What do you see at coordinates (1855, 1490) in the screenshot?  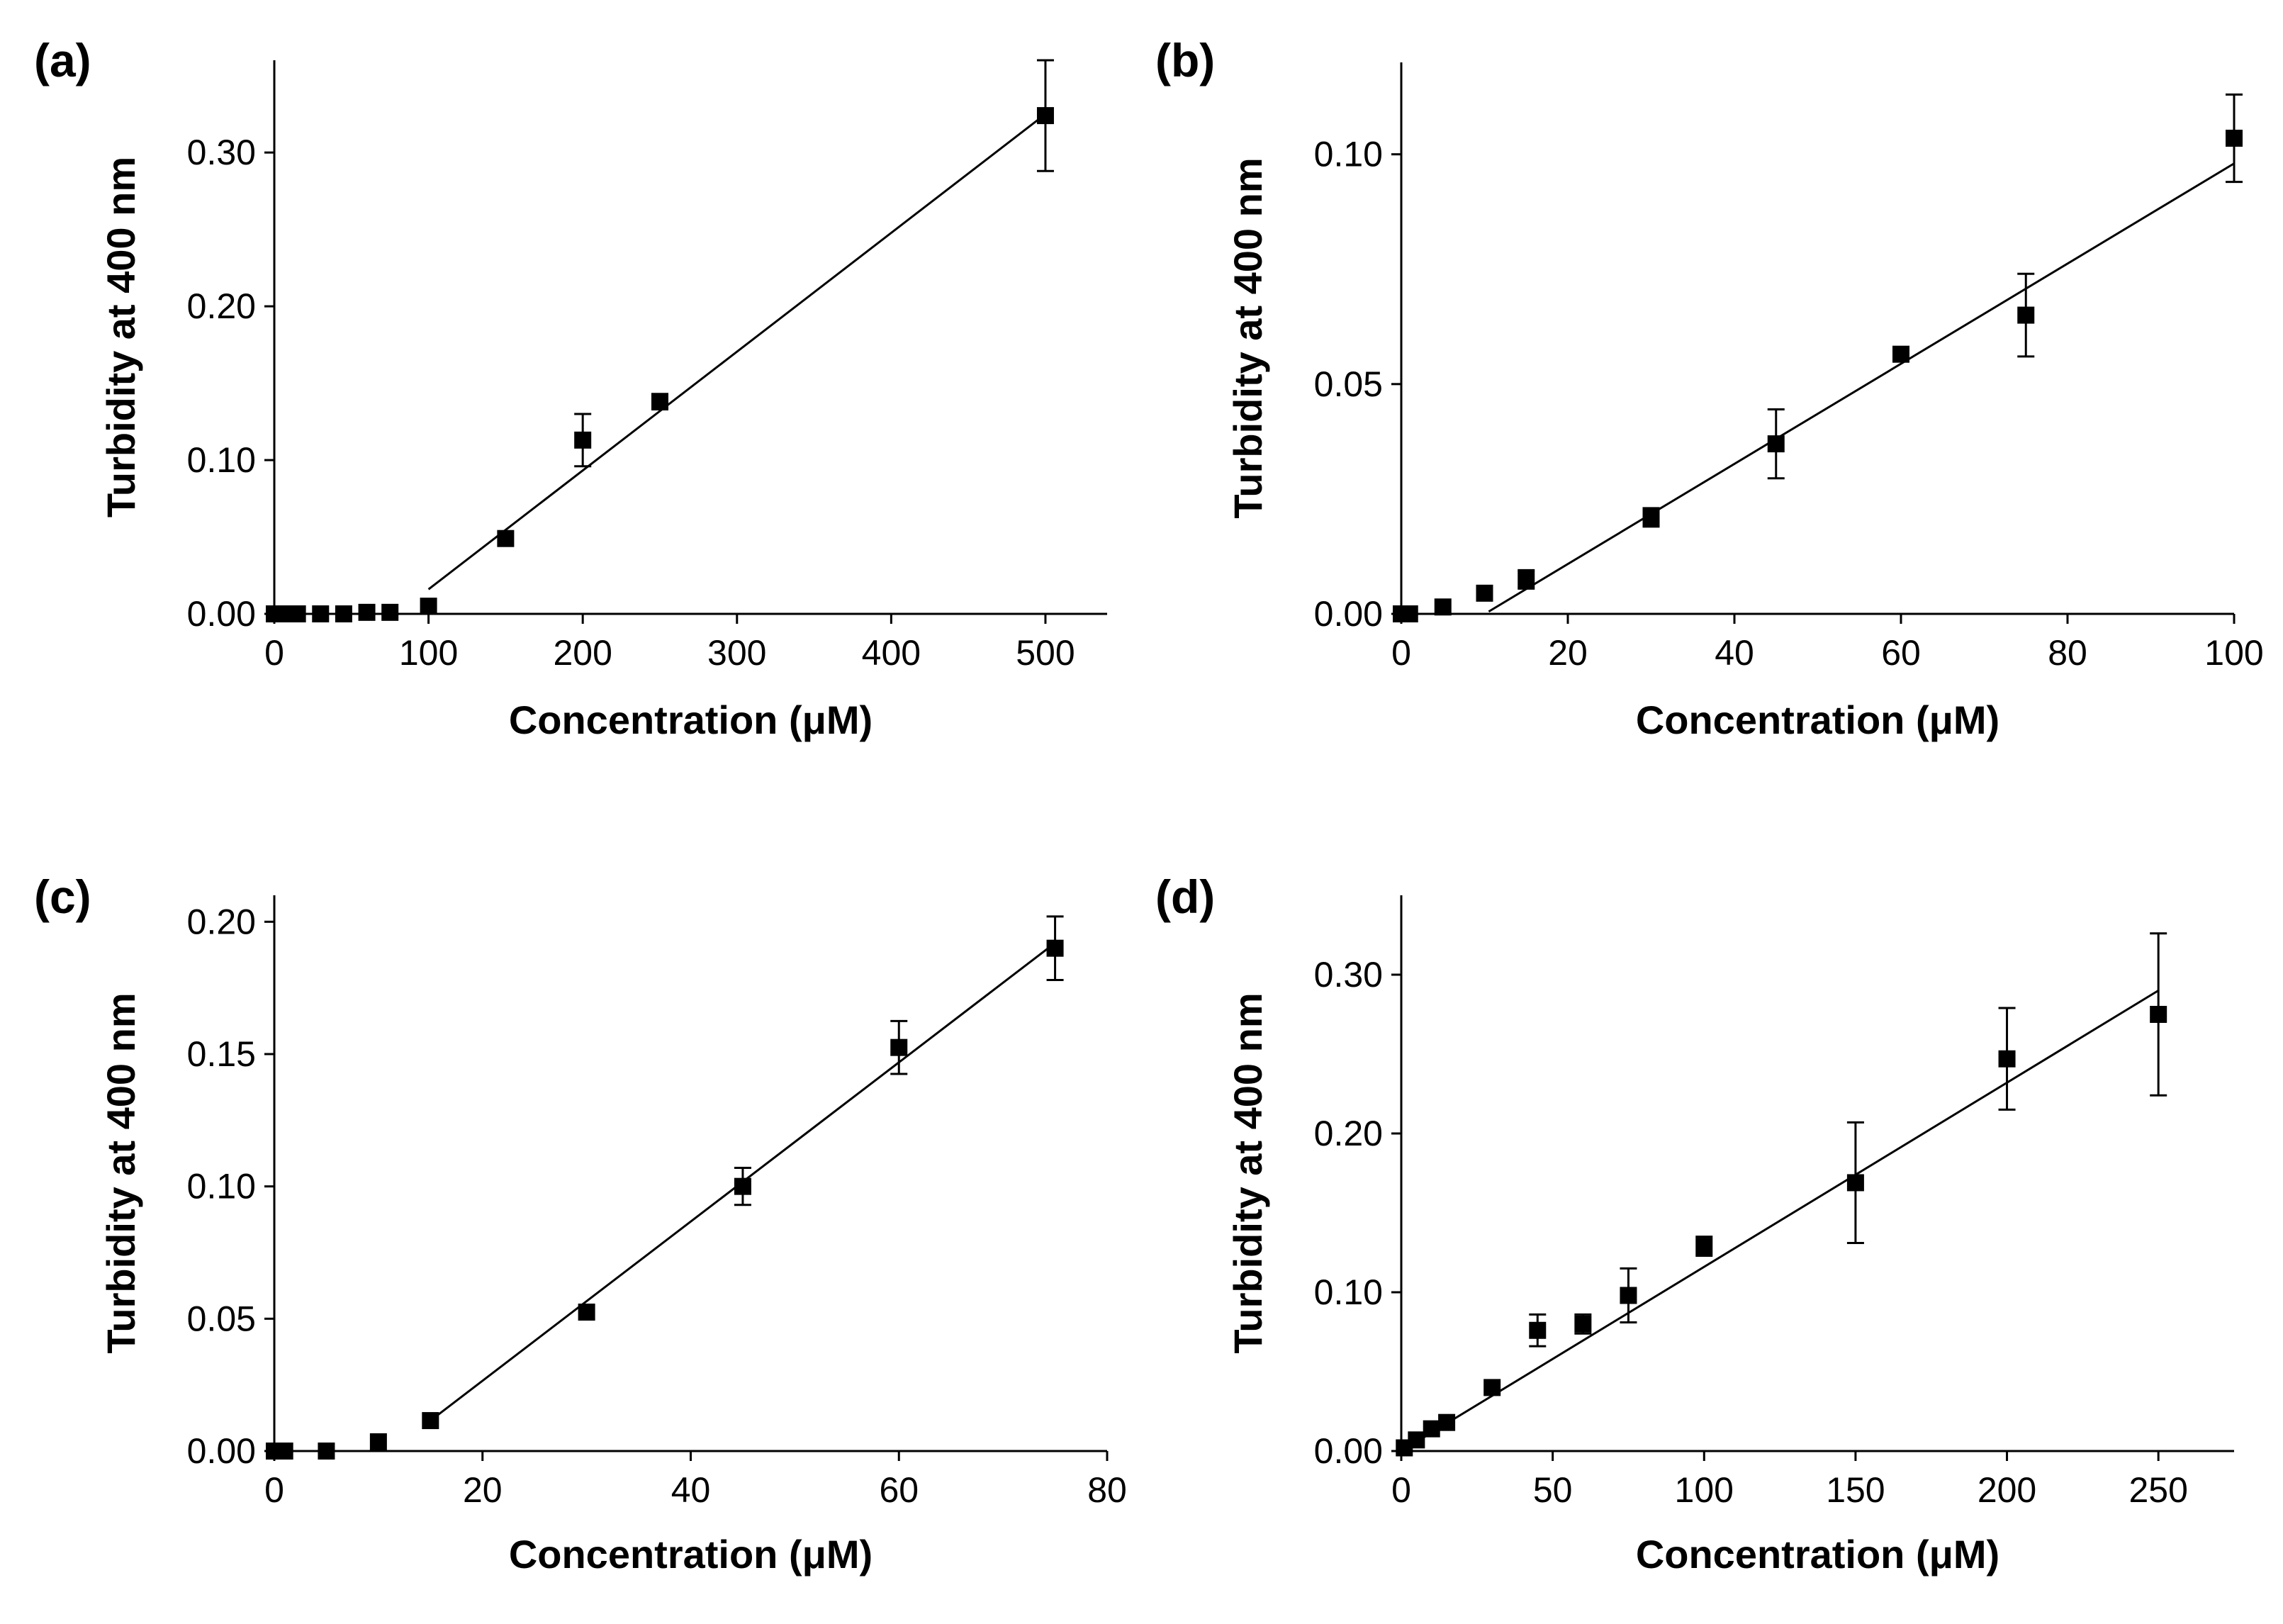 I see `x-tick-label: 150` at bounding box center [1855, 1490].